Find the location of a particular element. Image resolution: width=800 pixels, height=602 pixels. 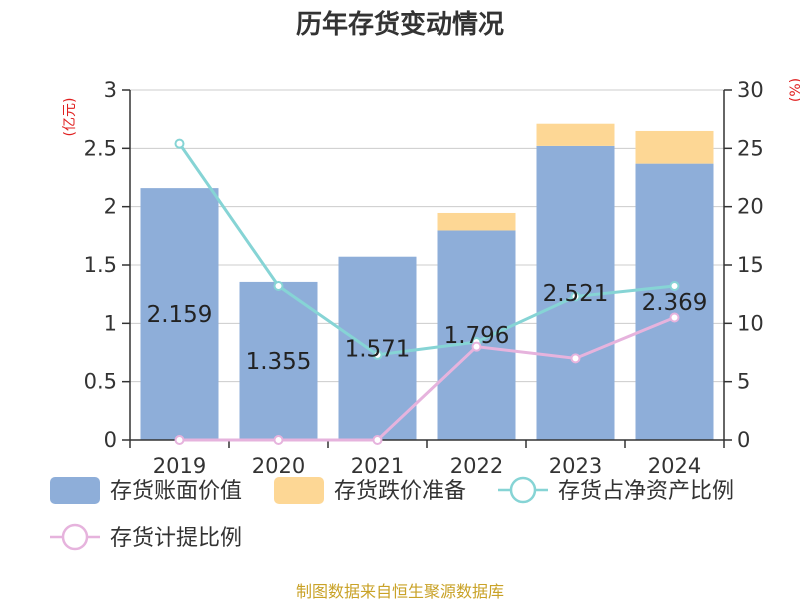

right-tick-label: 25 is located at coordinates (750, 148).